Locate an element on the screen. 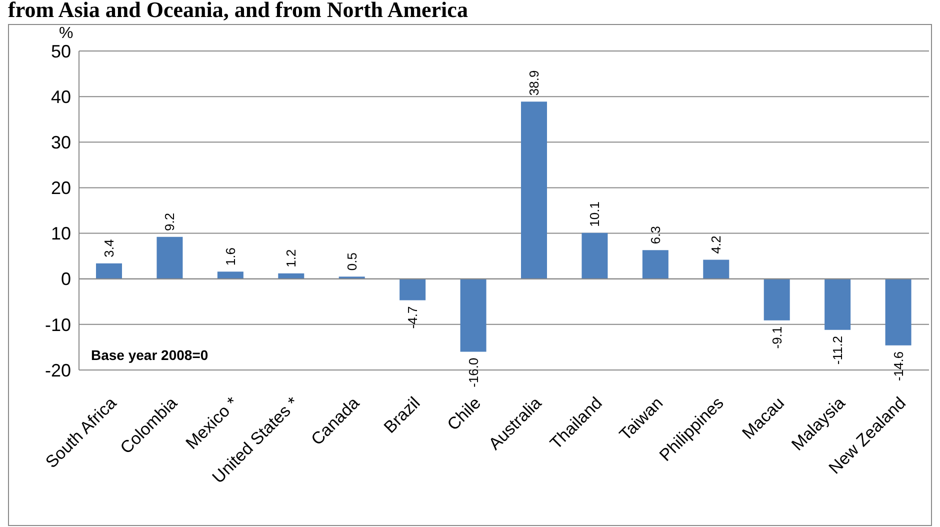  y-tick-label: 20 is located at coordinates (60, 188).